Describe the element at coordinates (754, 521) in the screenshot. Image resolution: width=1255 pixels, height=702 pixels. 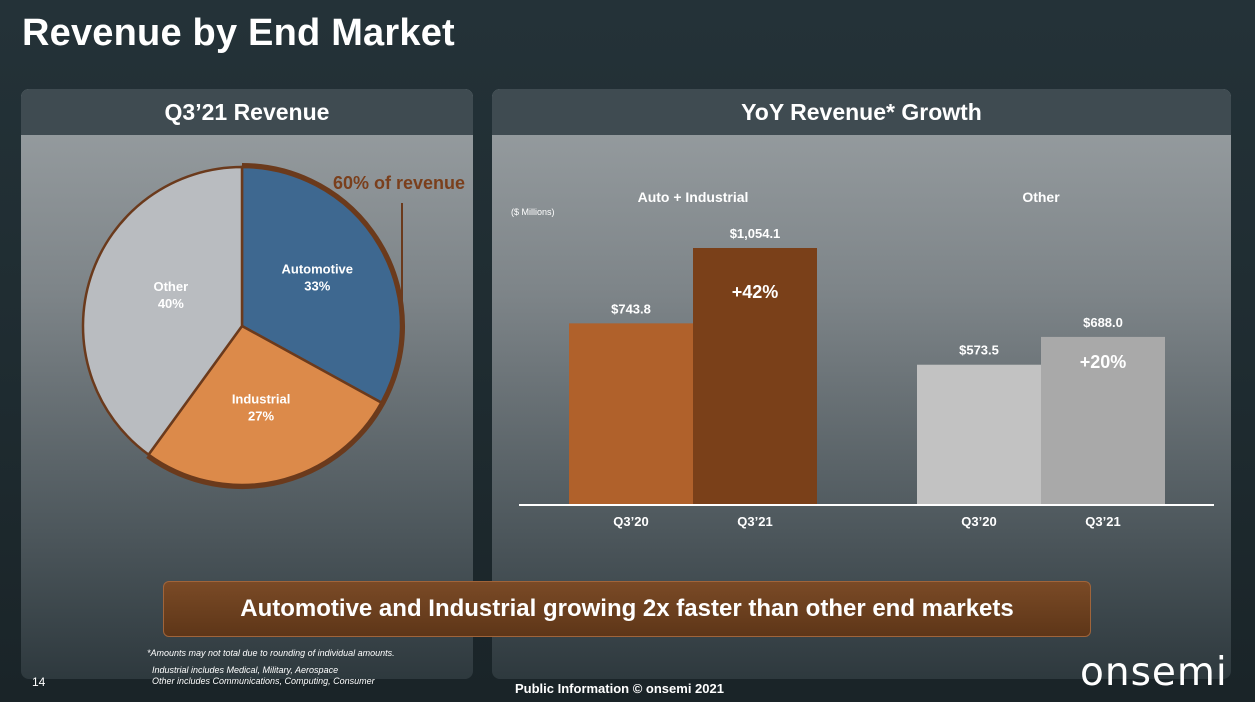
I see `x-tick-auto-industrial-q3-21: Q3’21` at that location.